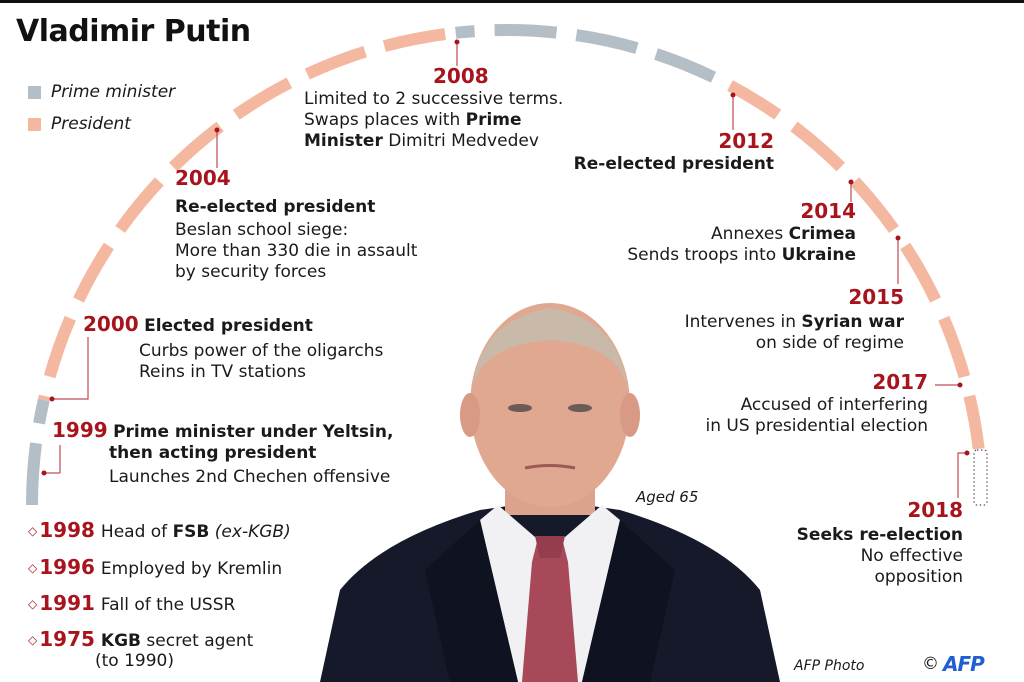 The image size is (1024, 682). I want to click on event-detail: Launches 2nd Chechen offensive, so click(250, 477).